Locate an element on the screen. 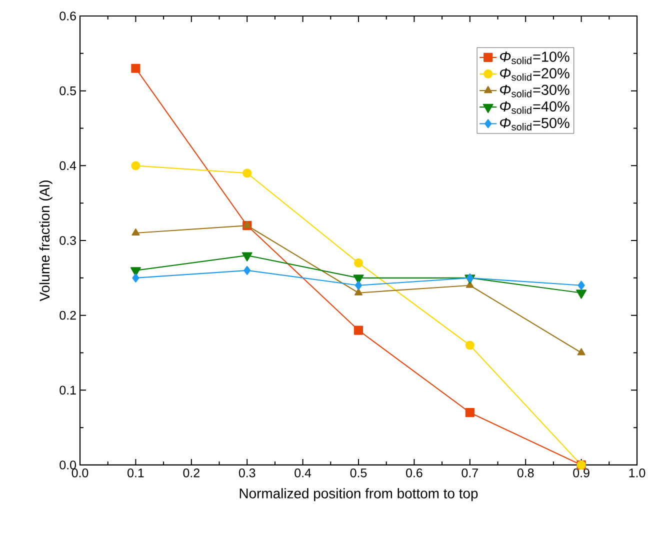  y-tick-label: 0.0 is located at coordinates (68, 465).